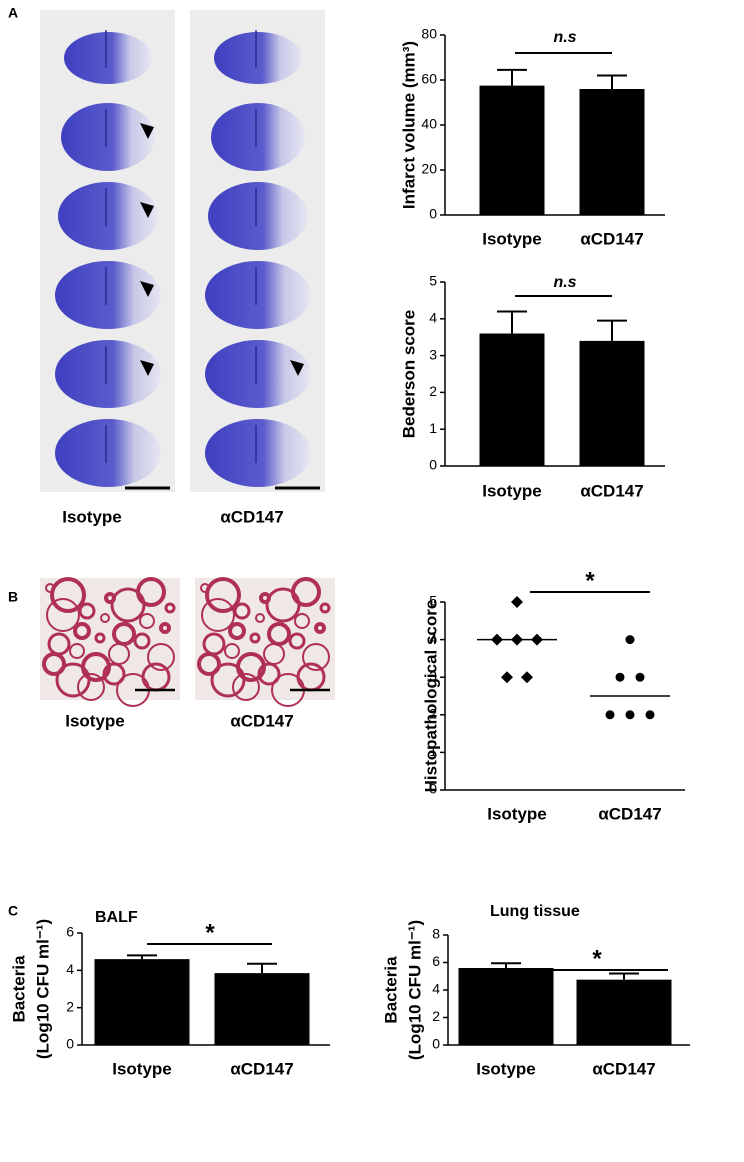  Describe the element at coordinates (13, 13) in the screenshot. I see `panel-label: A` at that location.